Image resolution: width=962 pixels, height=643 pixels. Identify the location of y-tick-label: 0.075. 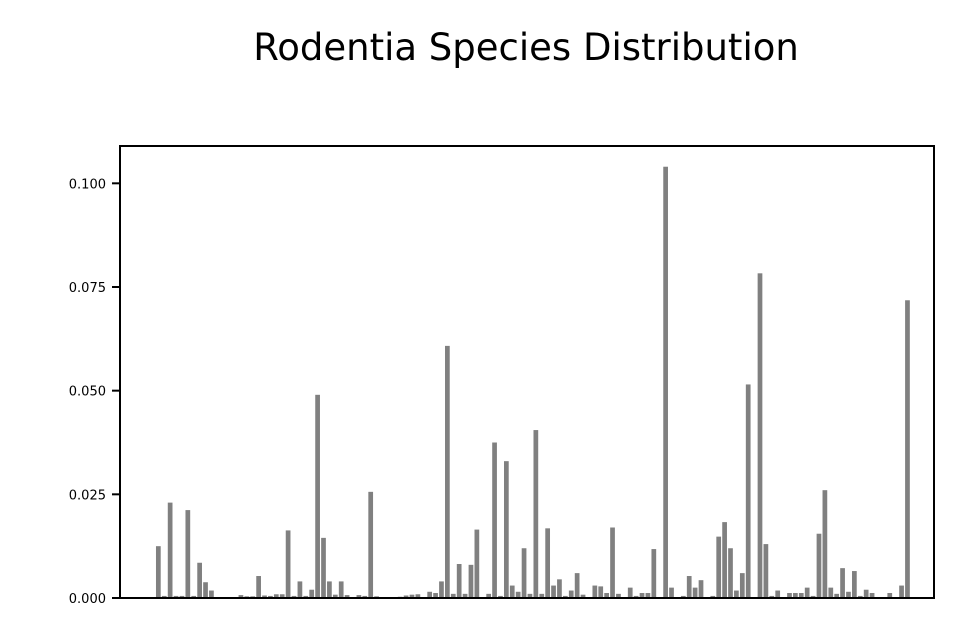
(87, 288).